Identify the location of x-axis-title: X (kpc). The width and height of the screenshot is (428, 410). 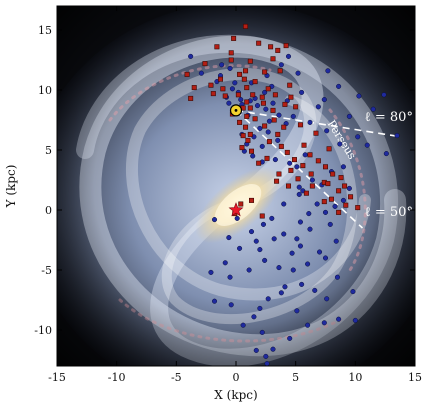
(235, 395).